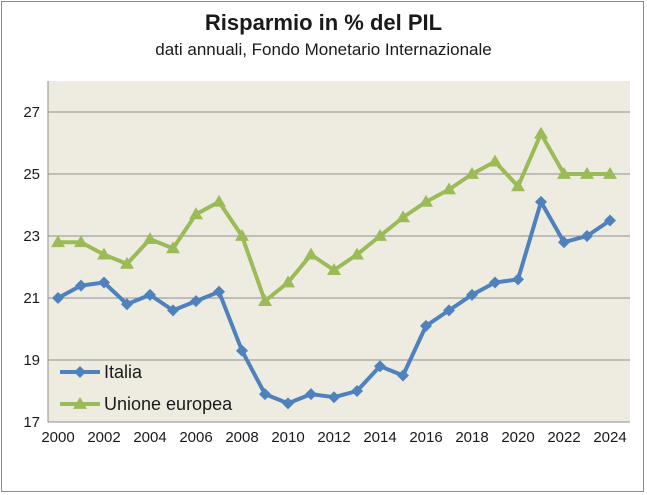  Describe the element at coordinates (219, 291) in the screenshot. I see `data-point-italia-2007` at that location.